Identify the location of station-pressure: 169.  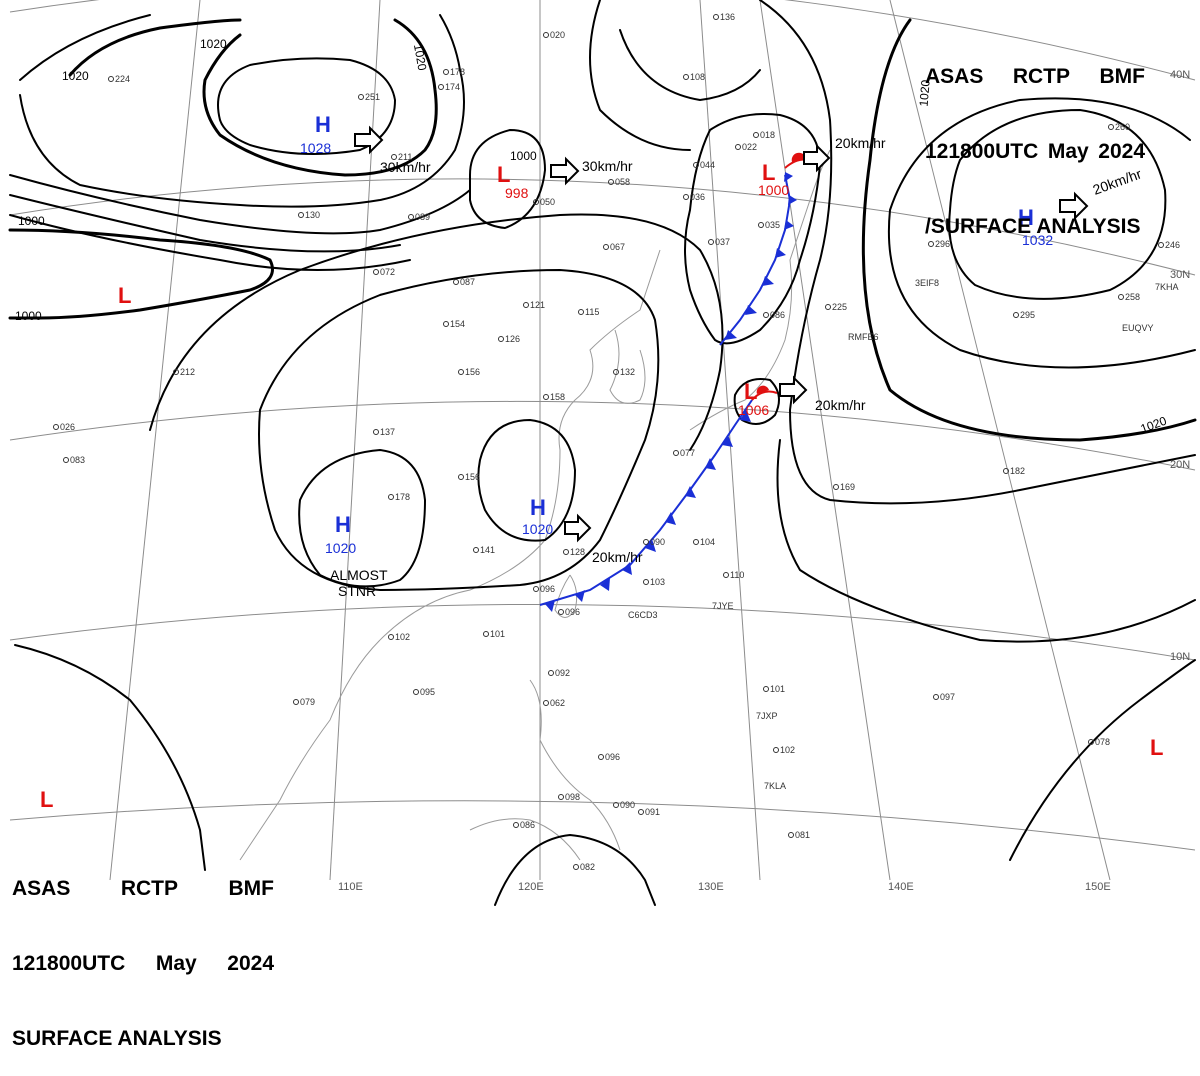
(847, 487).